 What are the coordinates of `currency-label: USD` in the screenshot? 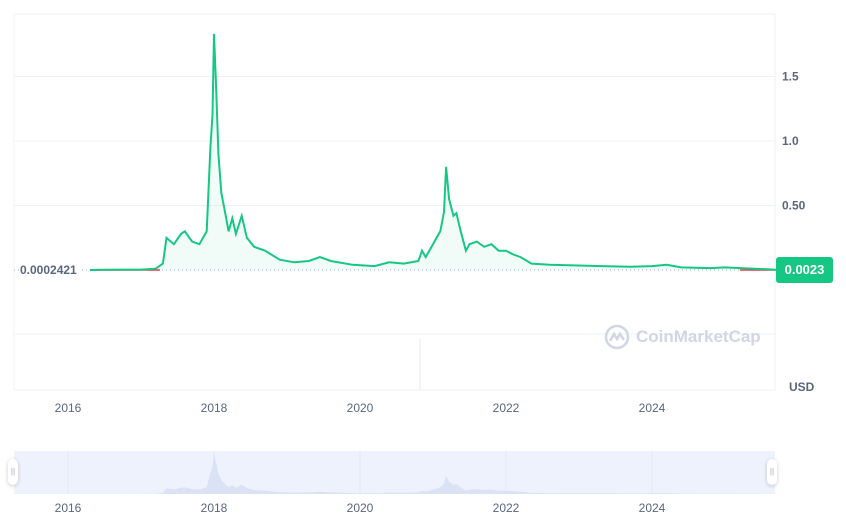 It's located at (802, 387).